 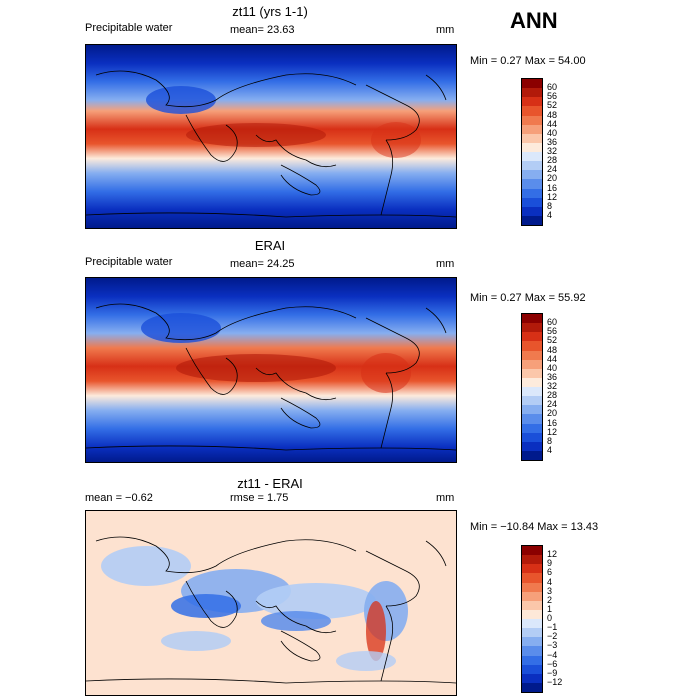 I want to click on colorbar-tick-label: −1, so click(x=552, y=627).